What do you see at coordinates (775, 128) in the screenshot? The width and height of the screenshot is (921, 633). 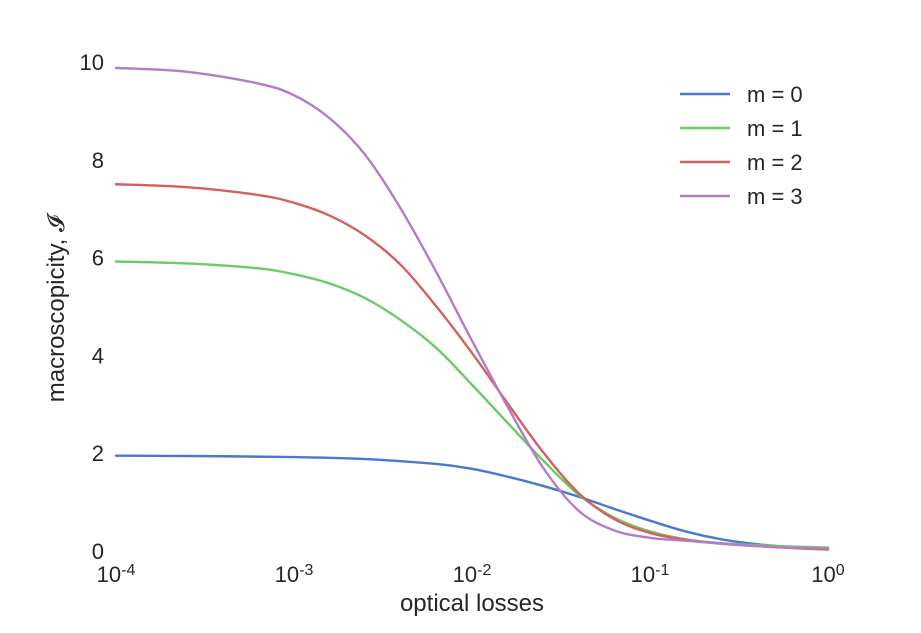 I see `legend-label-m1: m = 1` at bounding box center [775, 128].